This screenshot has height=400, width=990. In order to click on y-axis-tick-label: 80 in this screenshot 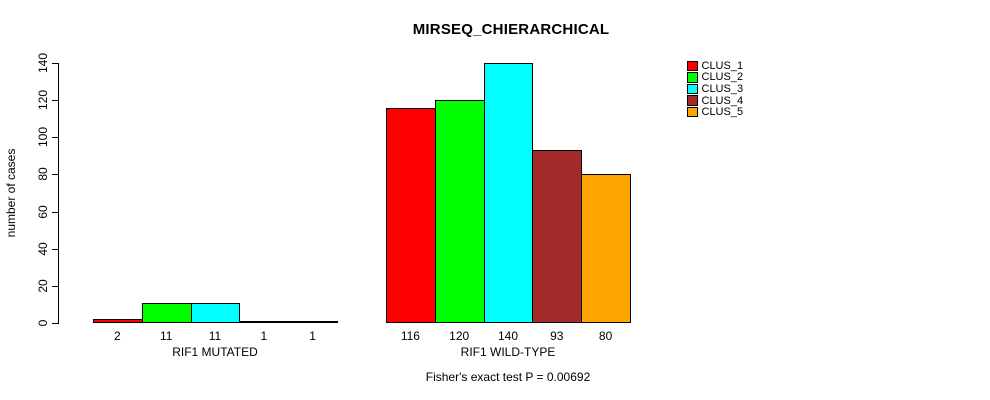, I will do `click(43, 174)`.